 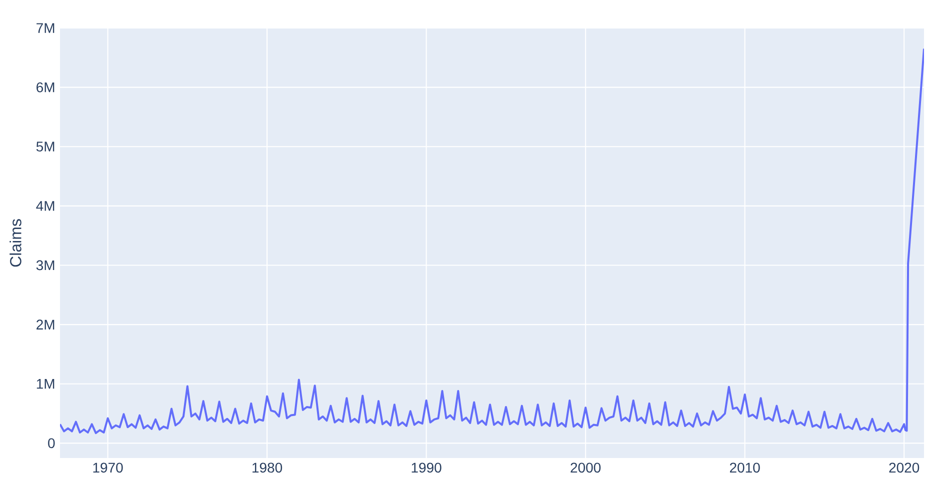 What do you see at coordinates (45, 265) in the screenshot?
I see `y-tick-label: 3M` at bounding box center [45, 265].